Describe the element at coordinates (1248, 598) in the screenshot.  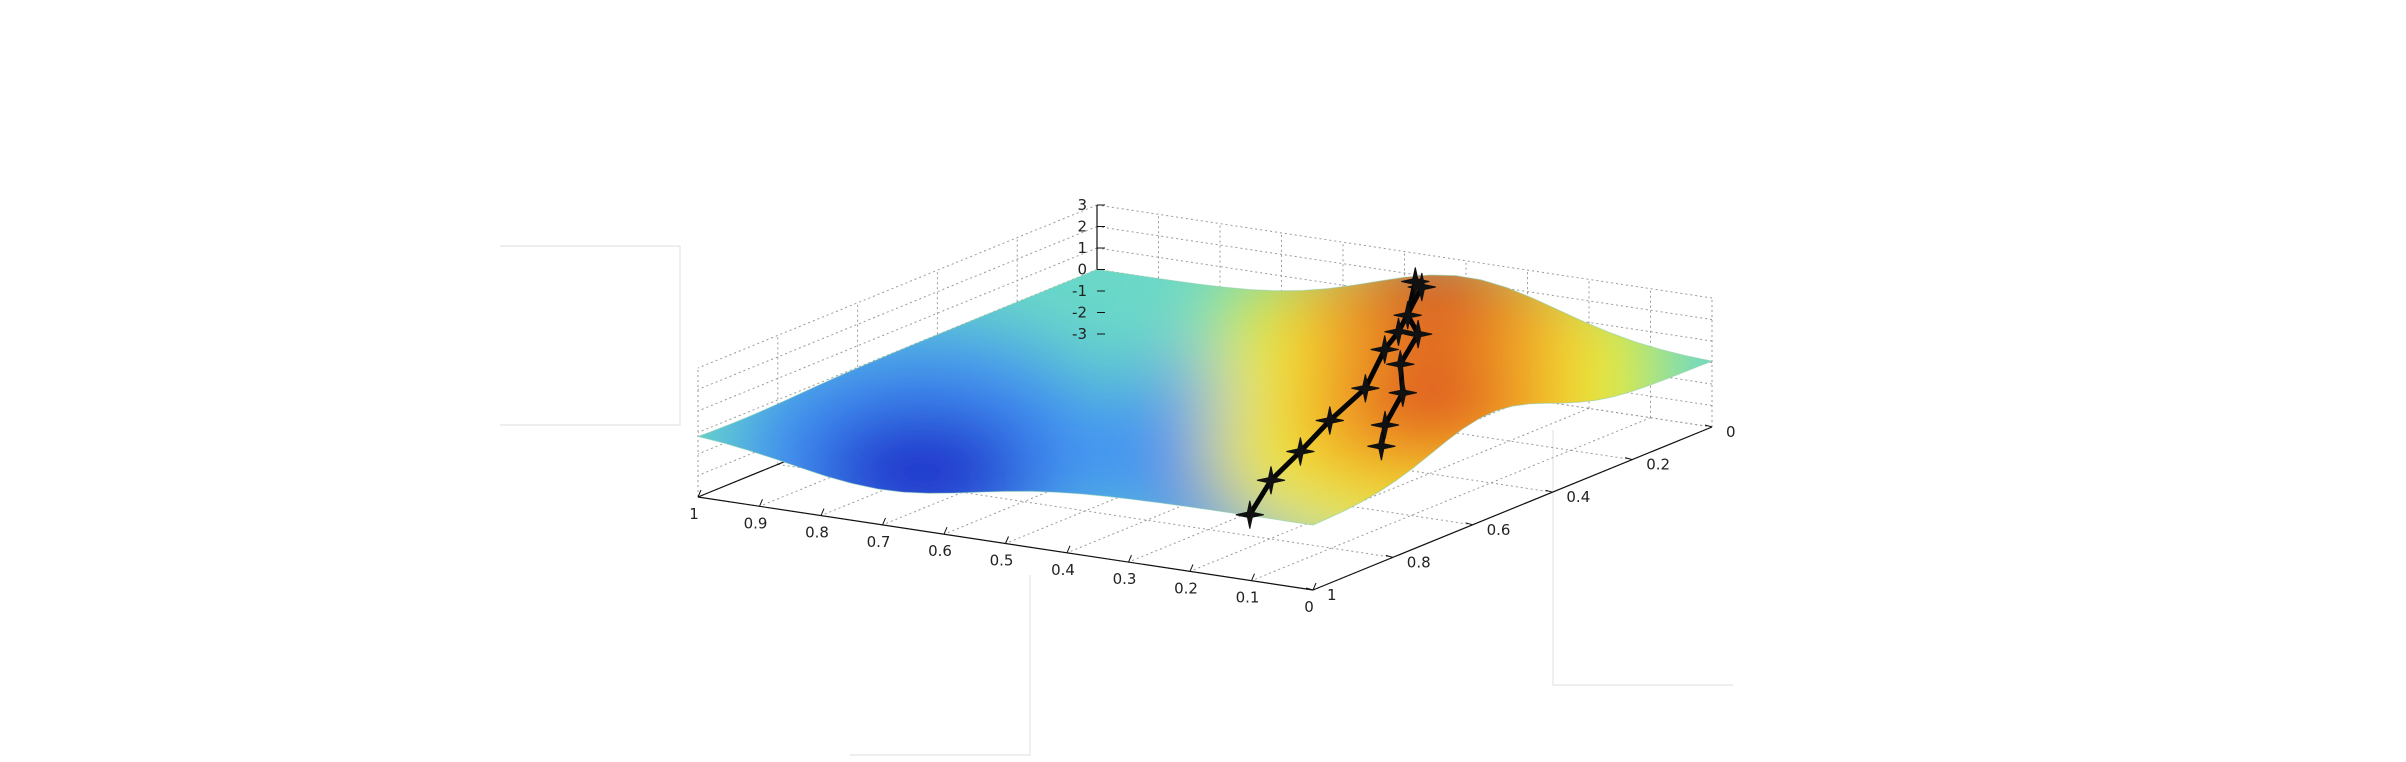
I see `x-tick-label: 0.1` at that location.